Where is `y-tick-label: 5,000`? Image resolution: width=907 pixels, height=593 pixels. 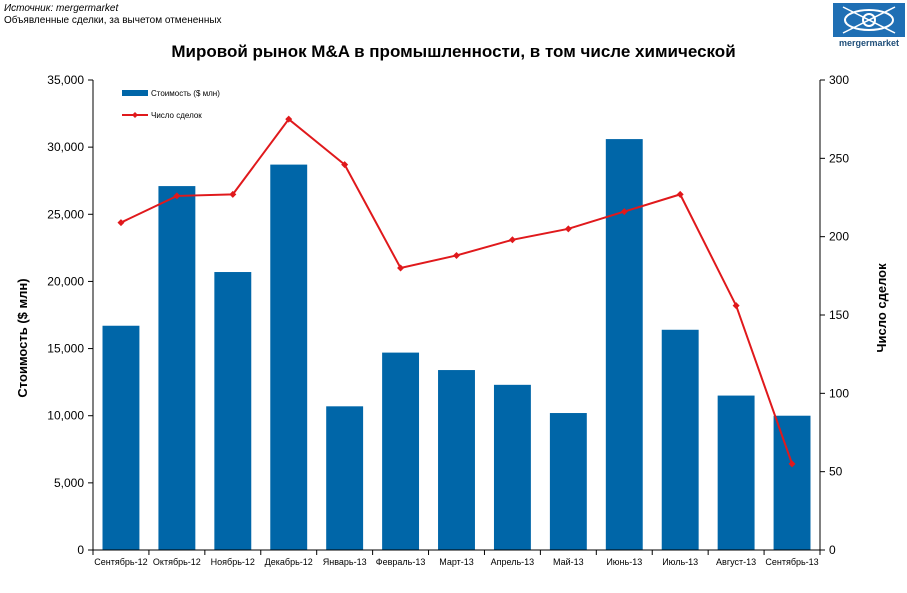
y-tick-label: 5,000 is located at coordinates (69, 483).